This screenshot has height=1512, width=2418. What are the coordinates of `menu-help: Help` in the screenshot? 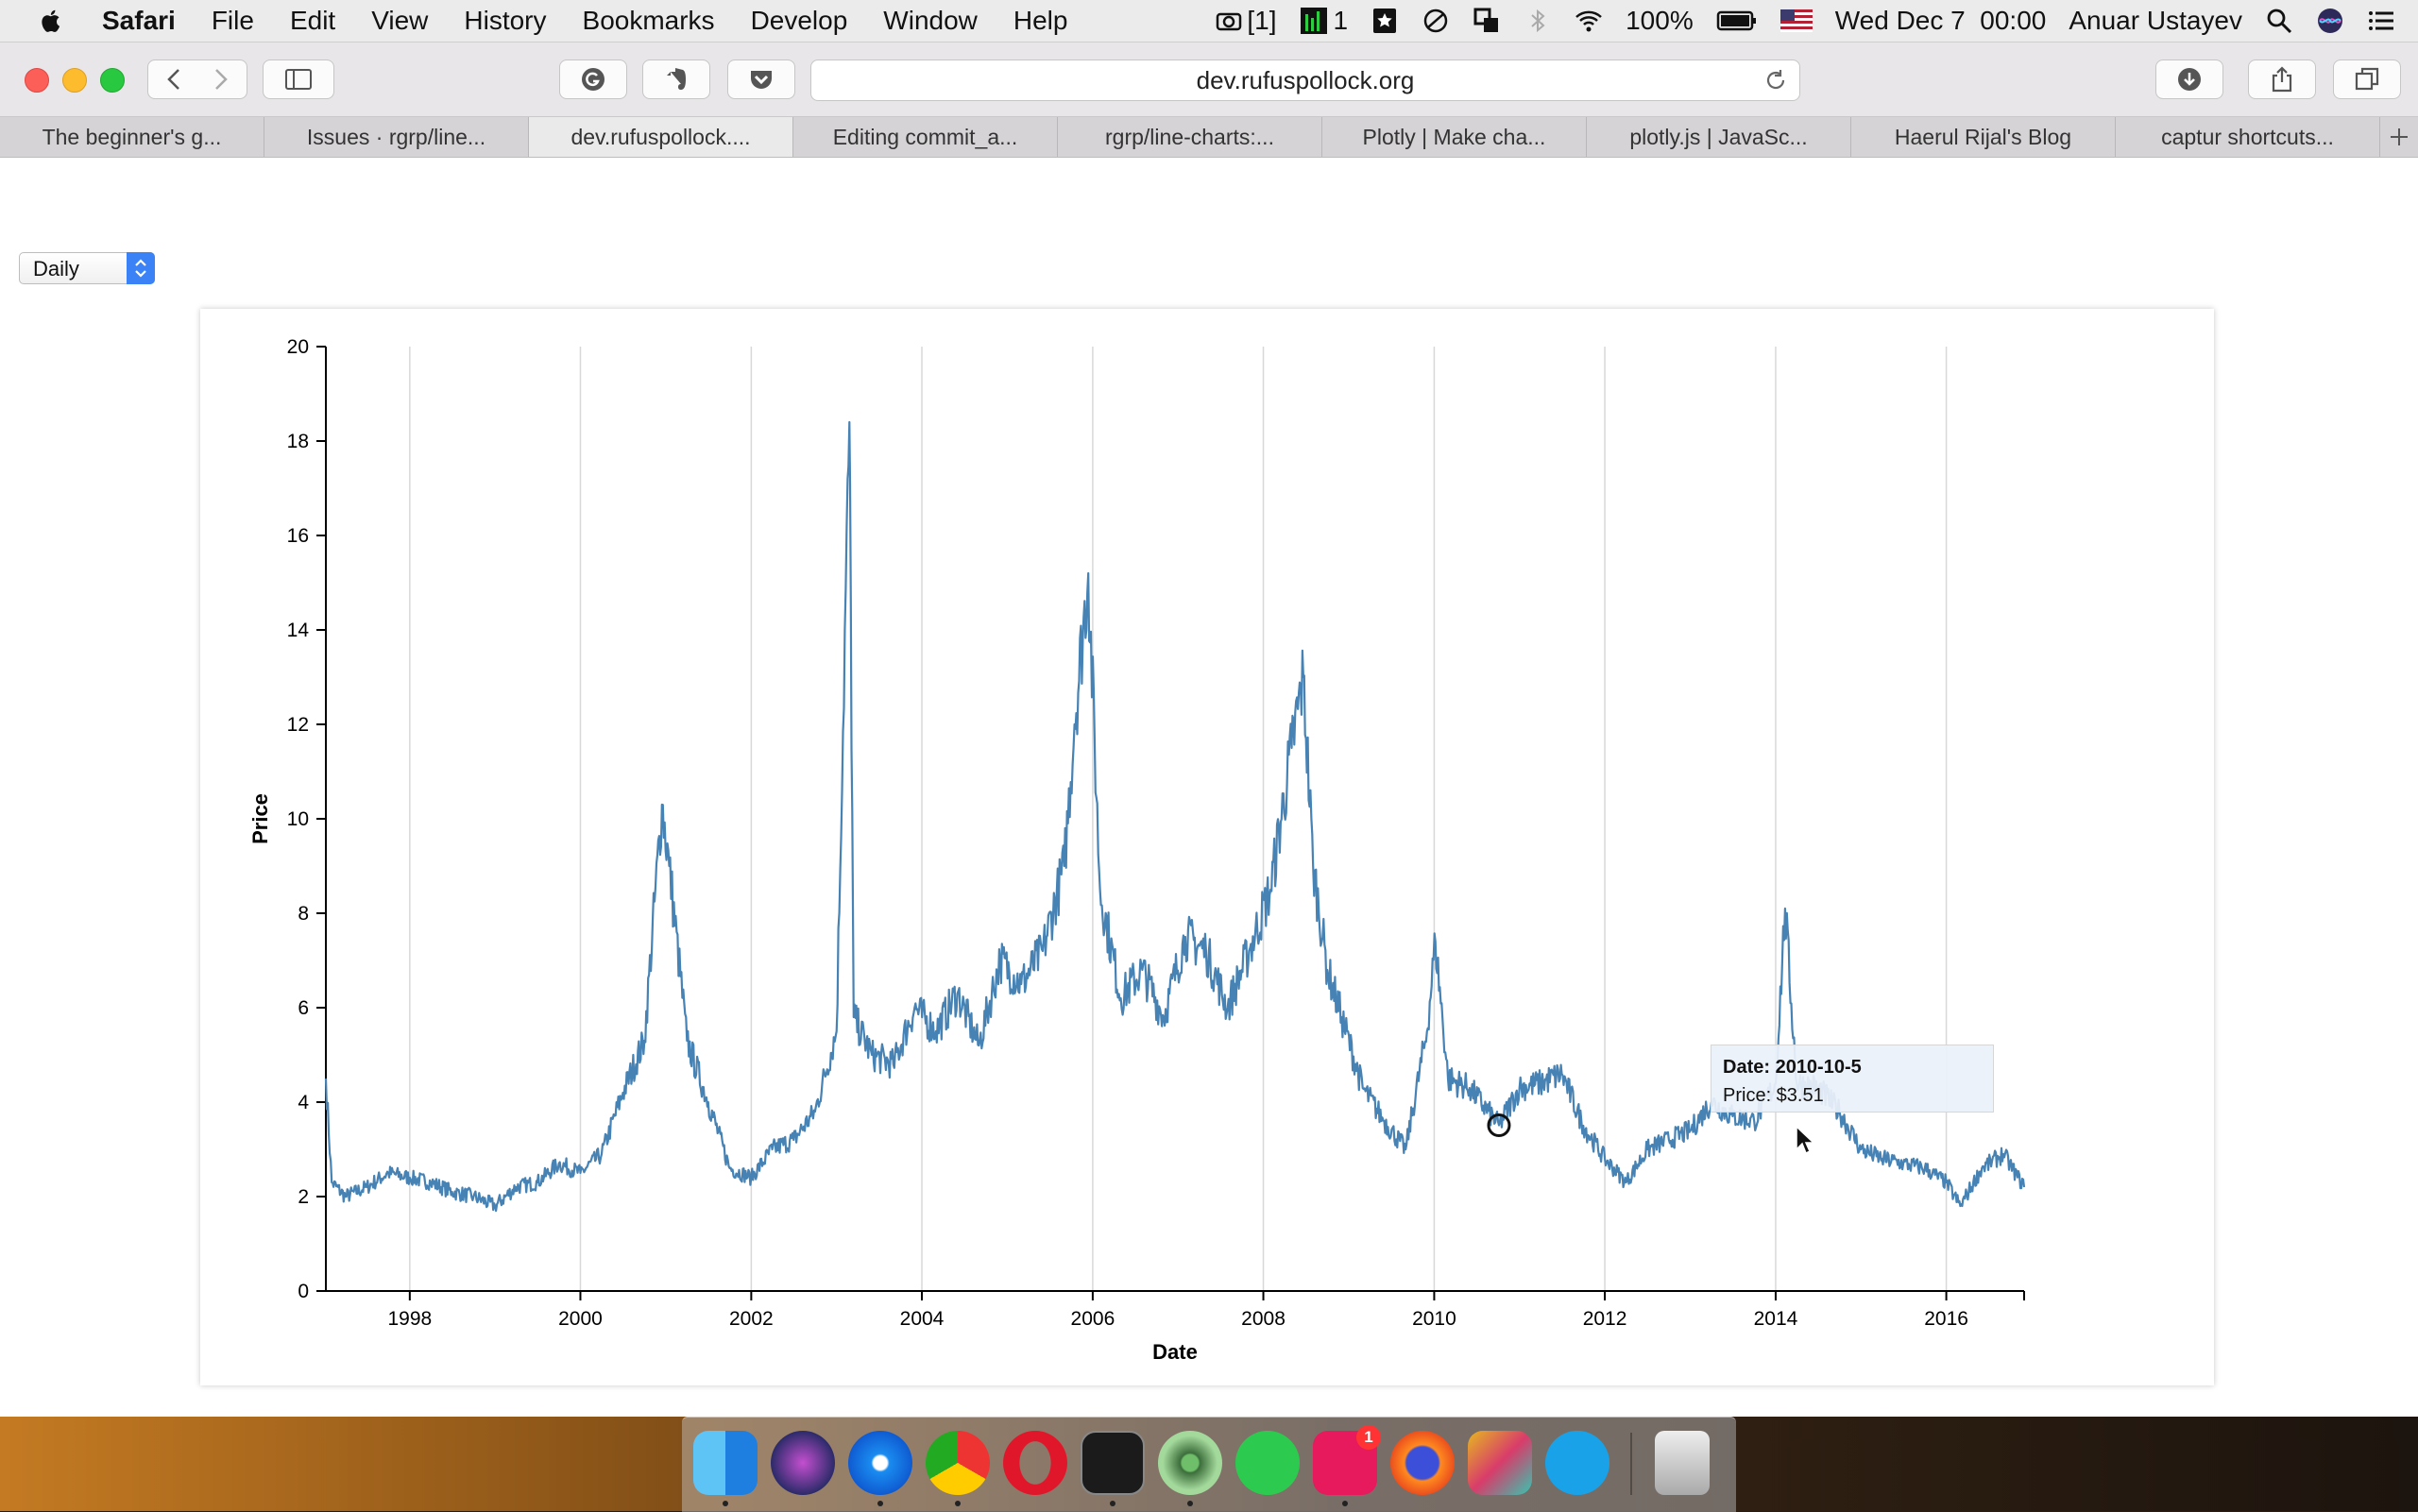 It's located at (1040, 20).